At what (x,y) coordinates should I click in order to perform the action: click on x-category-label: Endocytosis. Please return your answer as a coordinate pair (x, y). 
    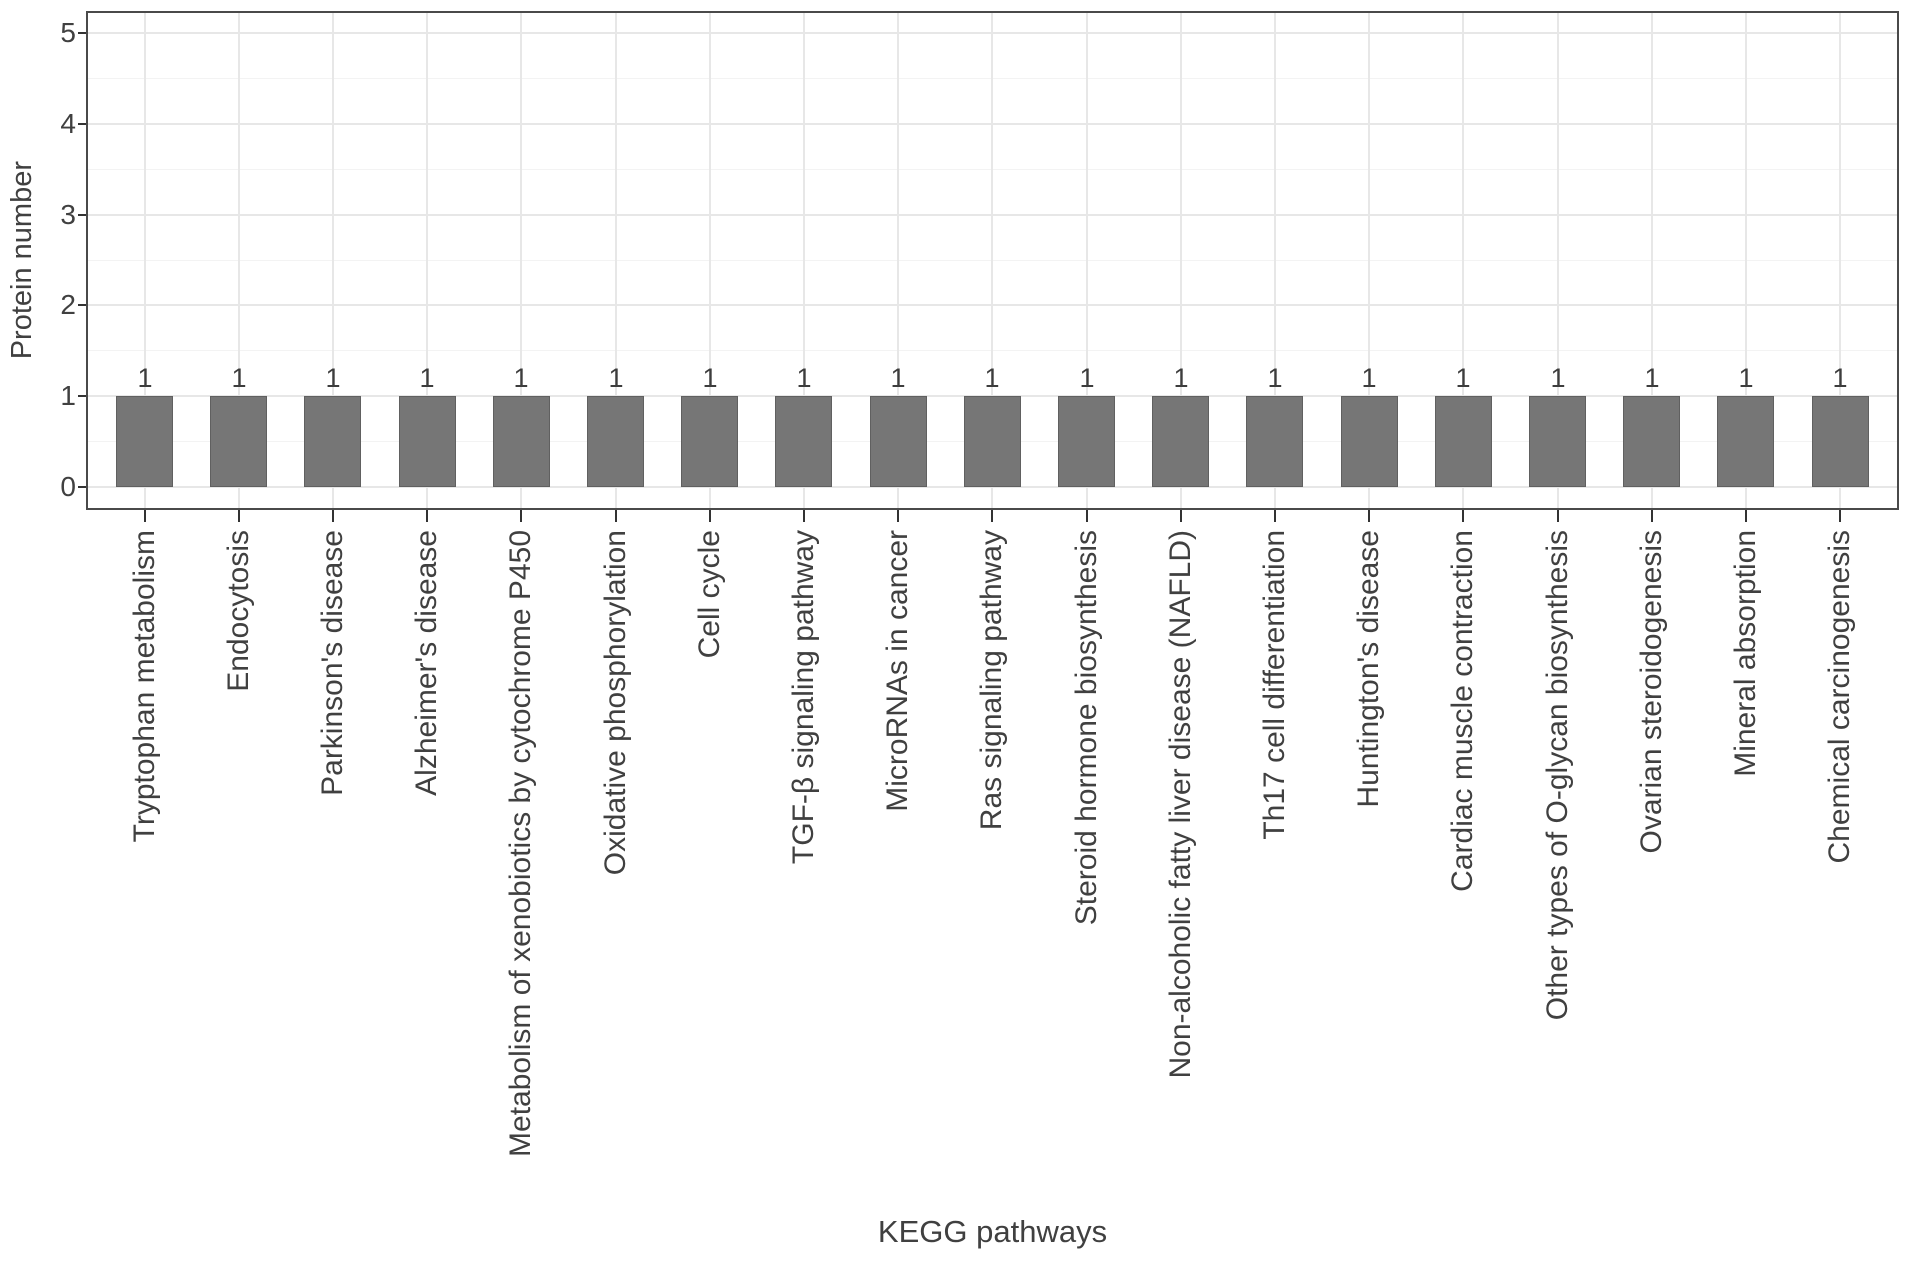
    Looking at the image, I should click on (238, 611).